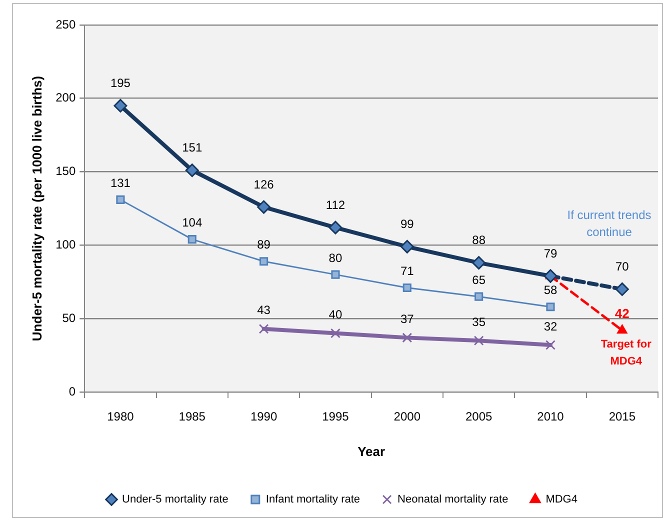 The image size is (668, 525). I want to click on data-label: 89, so click(264, 245).